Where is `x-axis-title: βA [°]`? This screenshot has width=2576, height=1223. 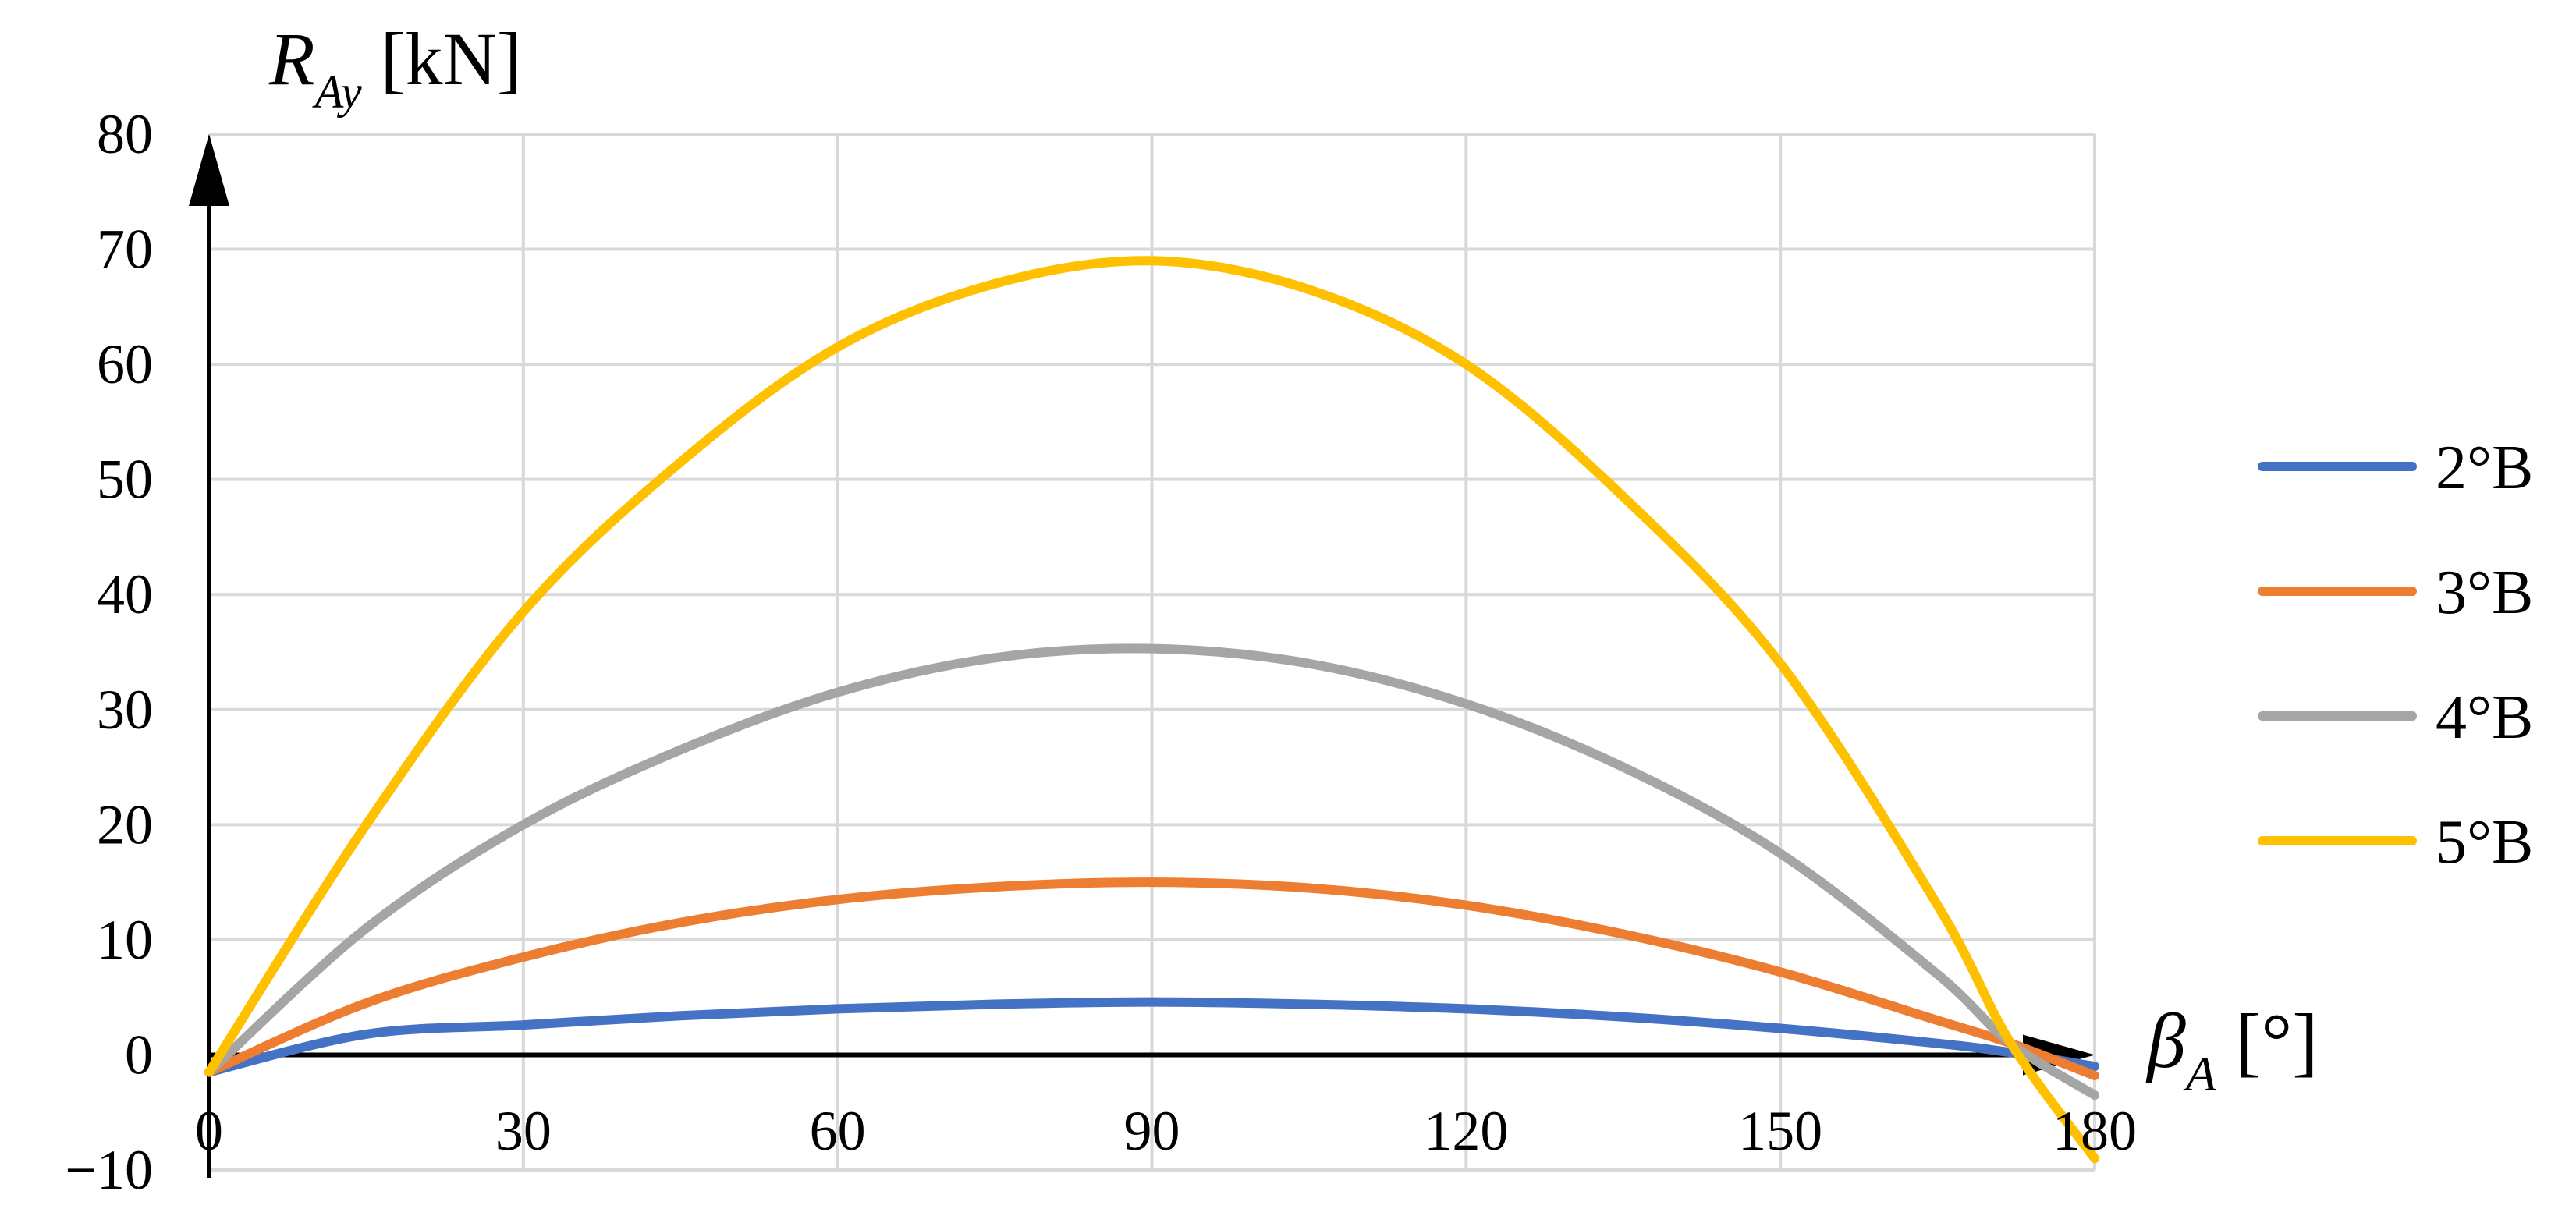
x-axis-title: βA [°] is located at coordinates (2232, 1049).